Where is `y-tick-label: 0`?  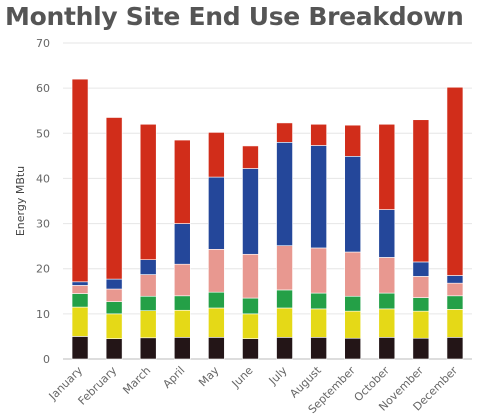
y-tick-label: 0 is located at coordinates (46, 359).